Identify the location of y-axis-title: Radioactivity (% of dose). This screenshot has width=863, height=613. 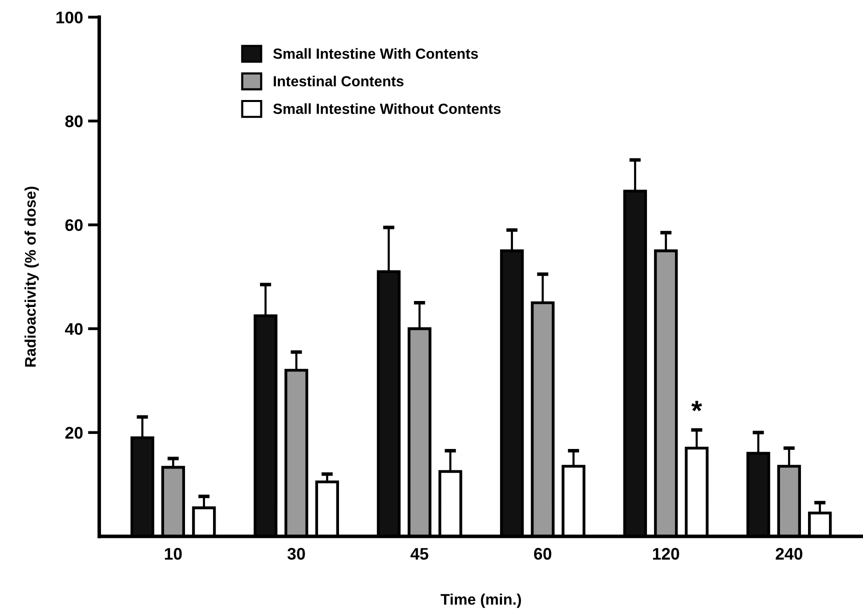
(31, 276).